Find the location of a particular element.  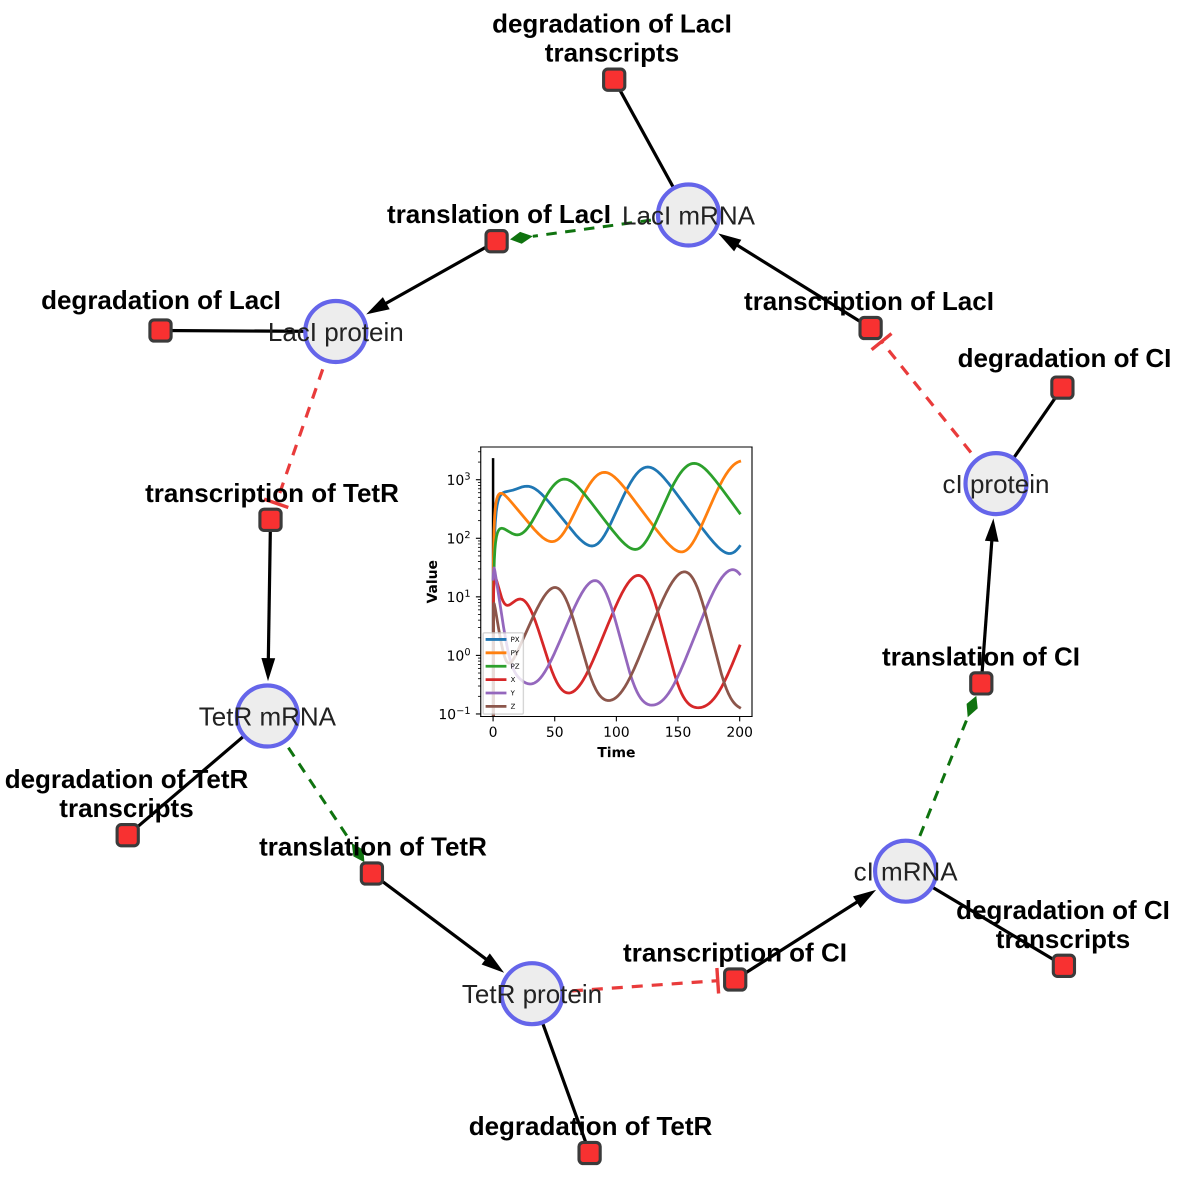

svg-text: cI mRNA is located at coordinates (906, 872).